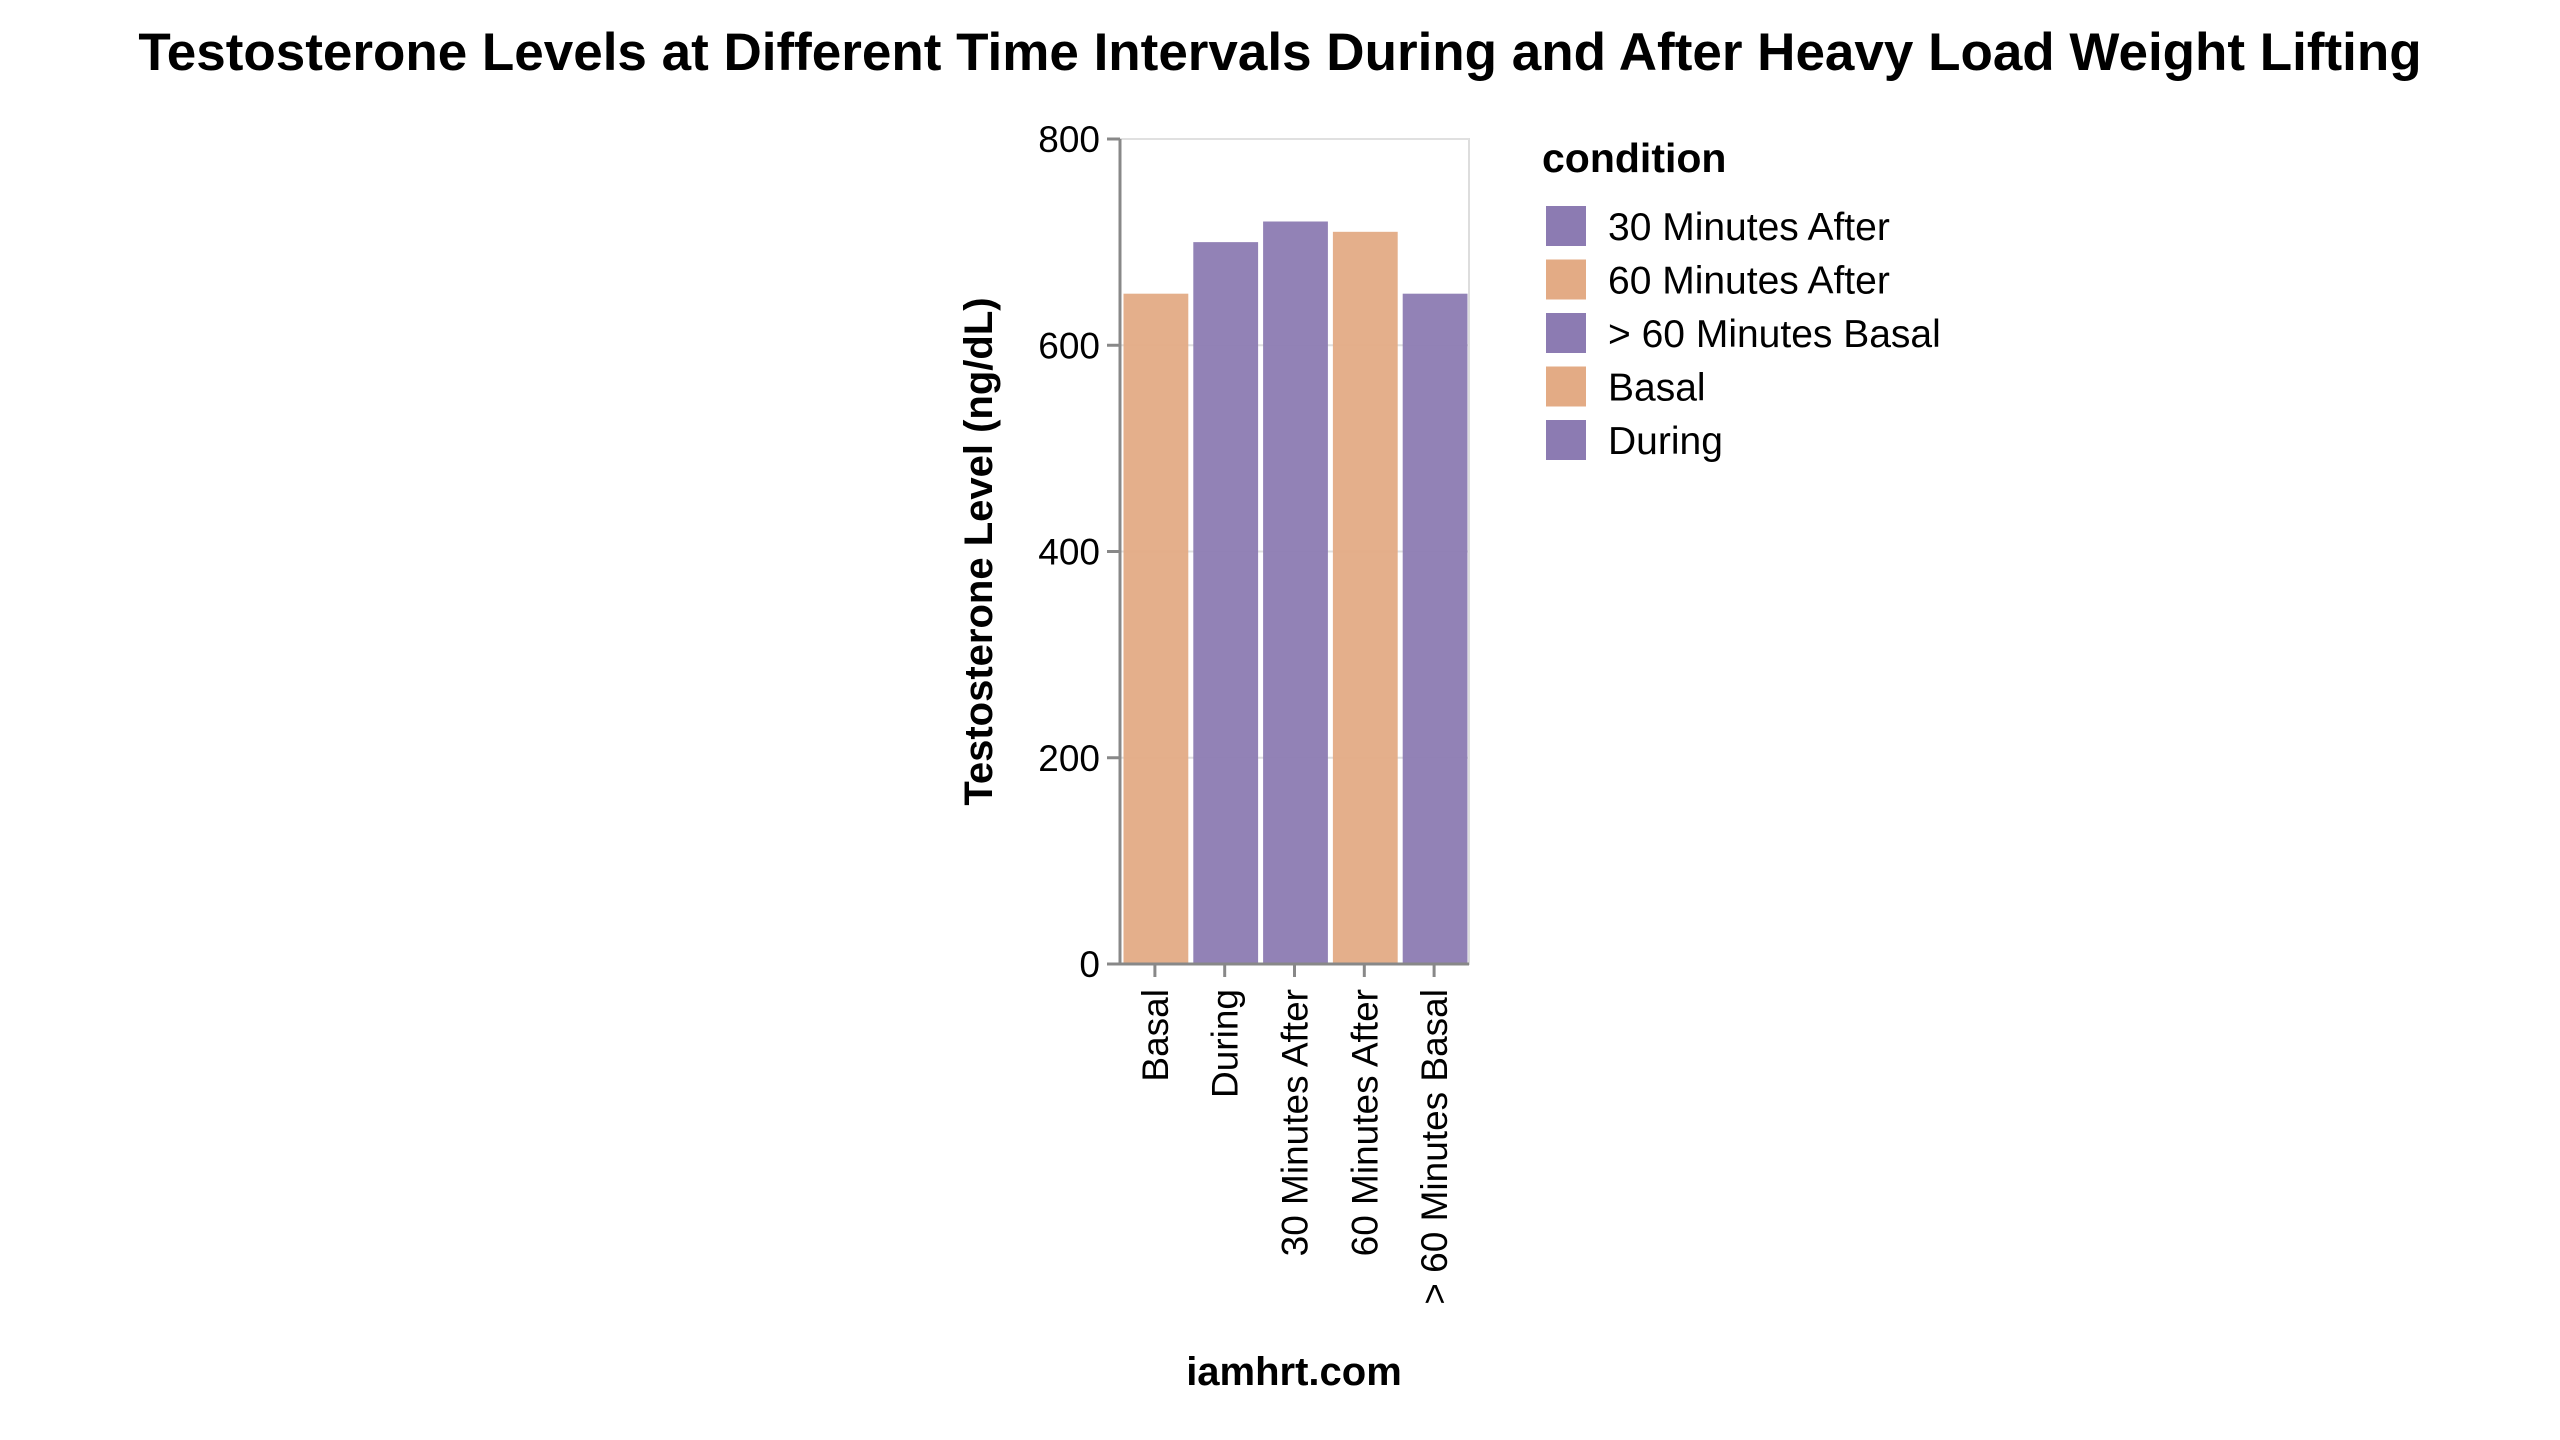  I want to click on y-tick-label: 600, so click(1069, 345).